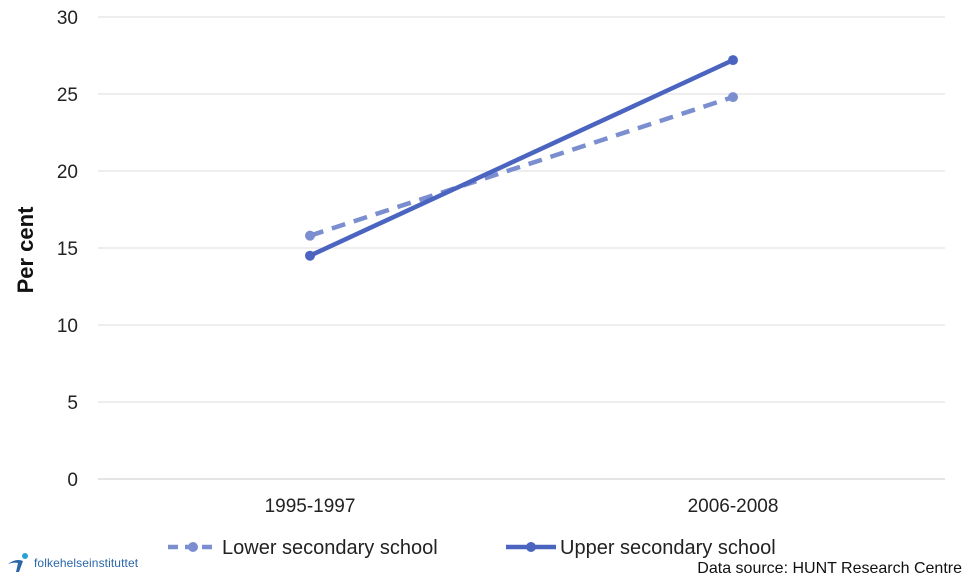 The image size is (970, 582). Describe the element at coordinates (829, 568) in the screenshot. I see `data-source-note: Data source: HUNT Research Centre` at that location.